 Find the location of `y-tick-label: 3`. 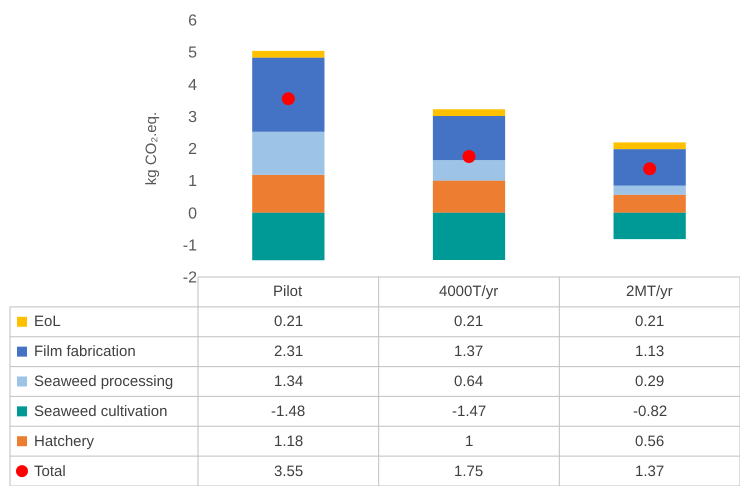

y-tick-label: 3 is located at coordinates (193, 117).